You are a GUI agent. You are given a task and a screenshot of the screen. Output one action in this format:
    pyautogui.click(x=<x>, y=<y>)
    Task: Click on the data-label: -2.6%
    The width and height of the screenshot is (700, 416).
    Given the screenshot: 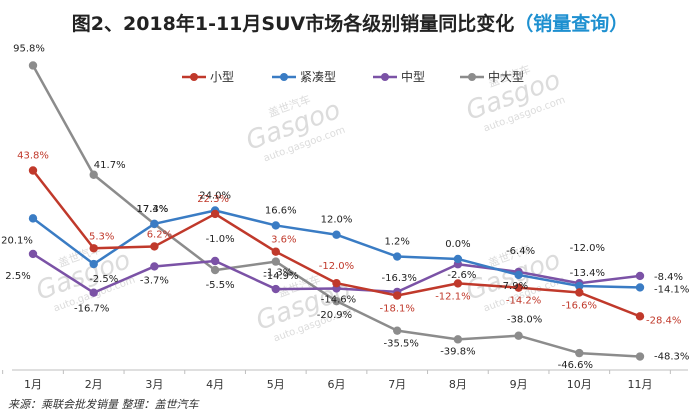 What is the action you would take?
    pyautogui.click(x=461, y=275)
    